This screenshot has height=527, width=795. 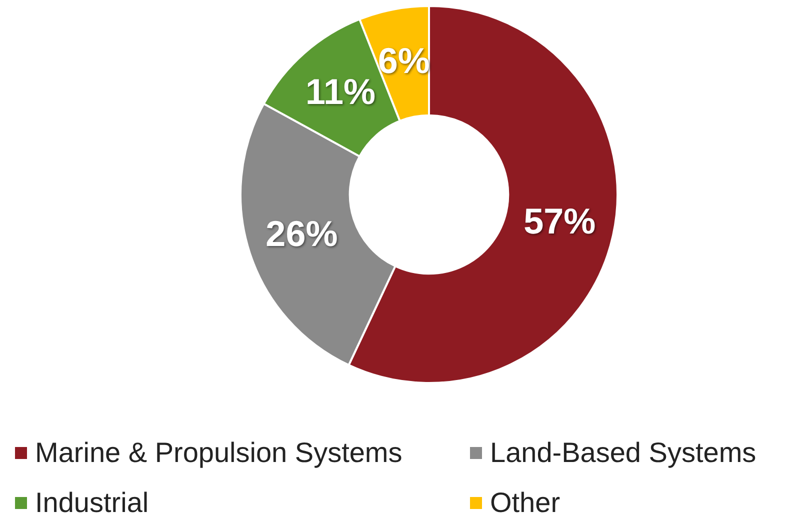 What do you see at coordinates (302, 233) in the screenshot?
I see `data-label: 26%` at bounding box center [302, 233].